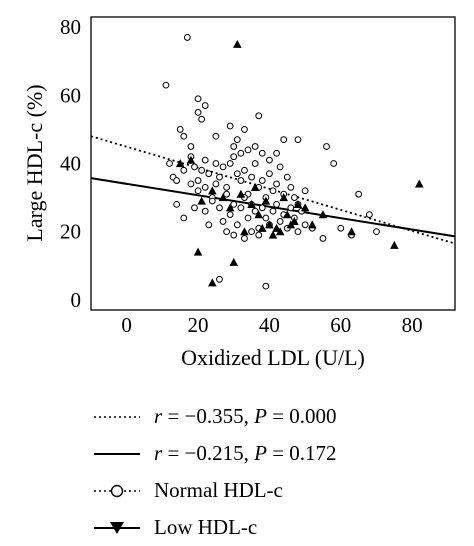 The width and height of the screenshot is (474, 546). I want to click on x-tick-label: 80, so click(412, 325).